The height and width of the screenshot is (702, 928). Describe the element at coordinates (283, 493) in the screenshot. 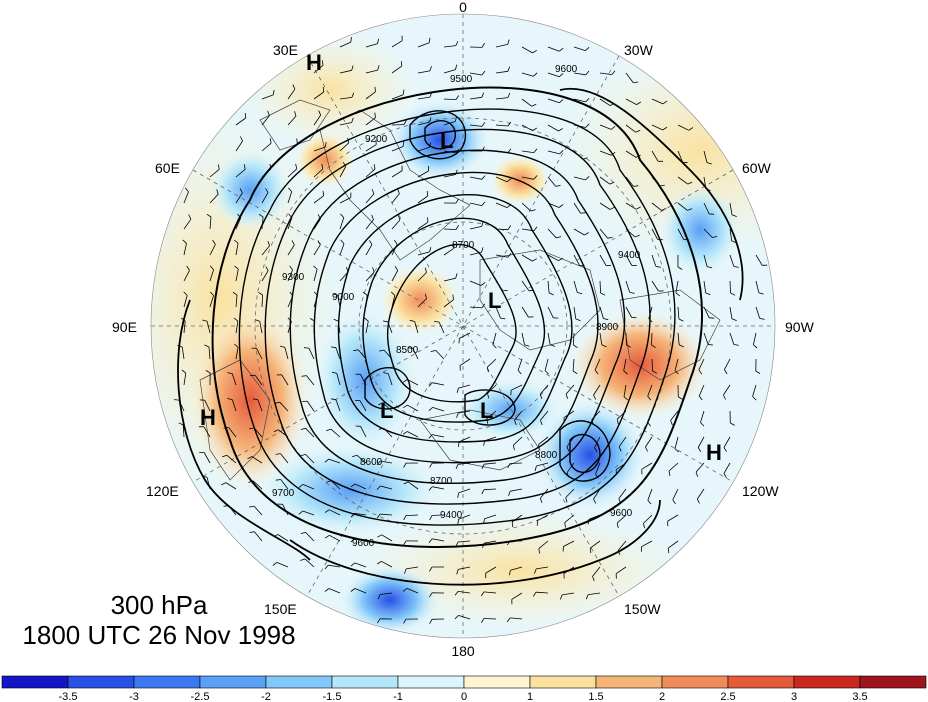

I see `contour-label: 9700` at that location.